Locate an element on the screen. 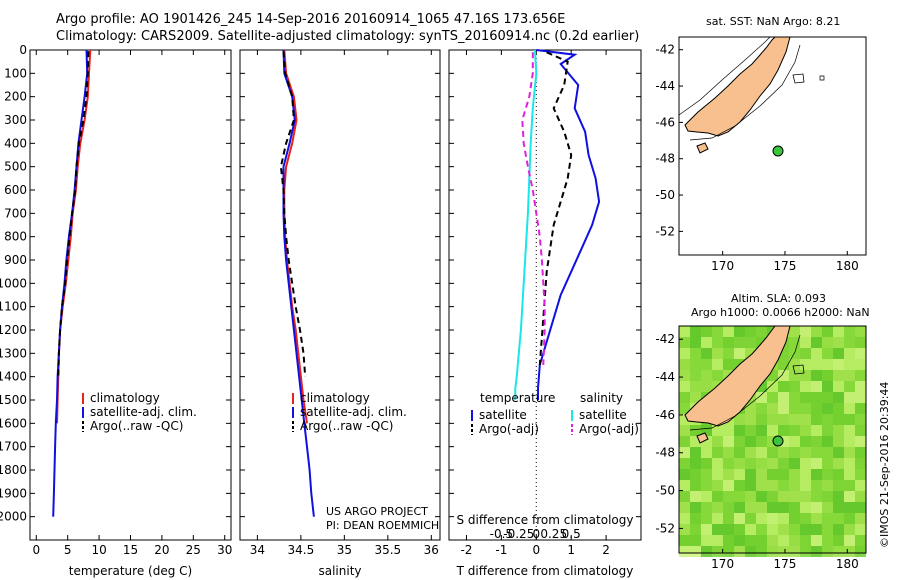  series-line-salinity-cyan-solid is located at coordinates (526, 224).